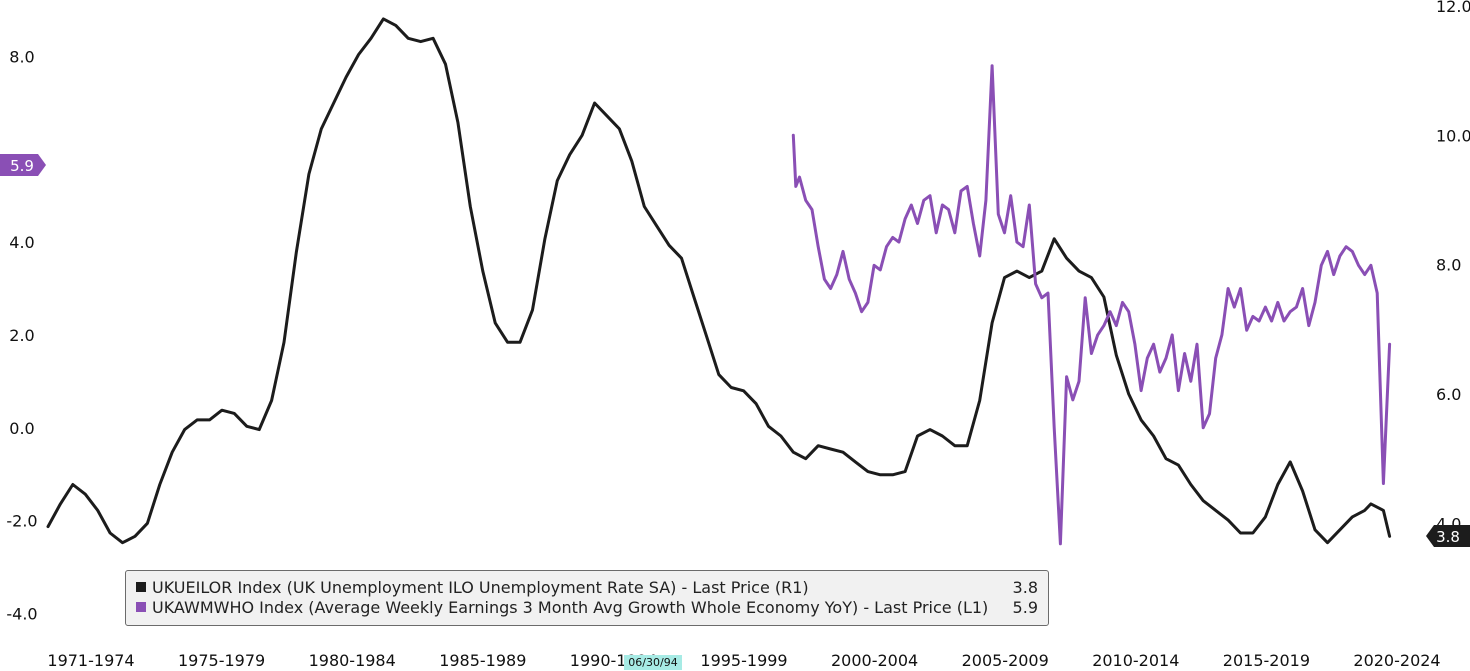 The width and height of the screenshot is (1470, 671). What do you see at coordinates (21, 521) in the screenshot?
I see `left-tick-label: -2.0` at bounding box center [21, 521].